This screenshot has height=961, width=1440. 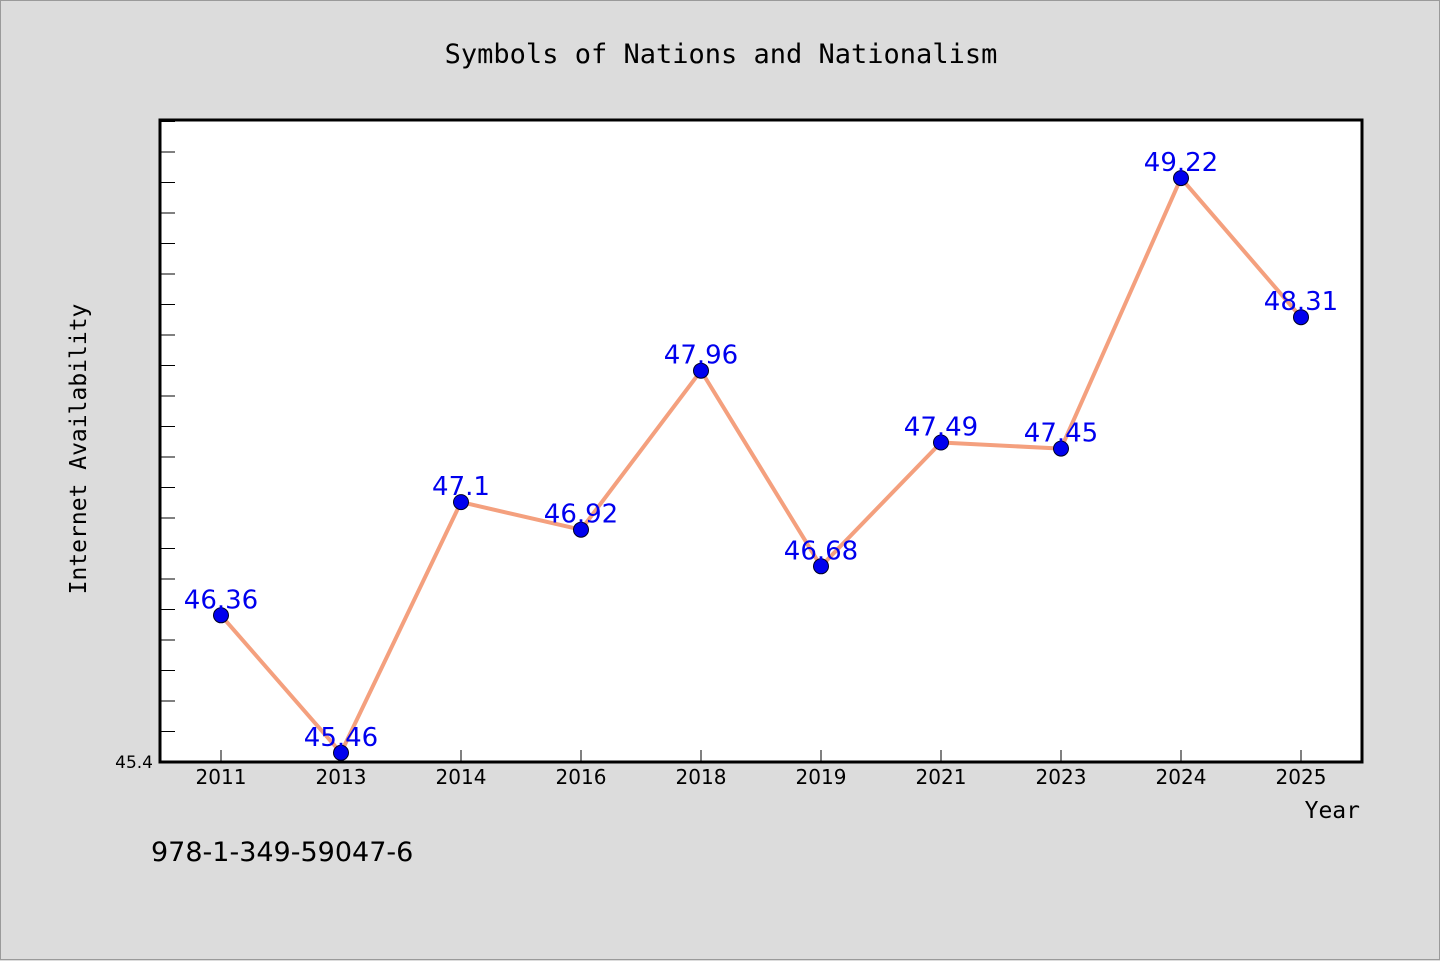 What do you see at coordinates (461, 777) in the screenshot?
I see `x-tick-label: 2014` at bounding box center [461, 777].